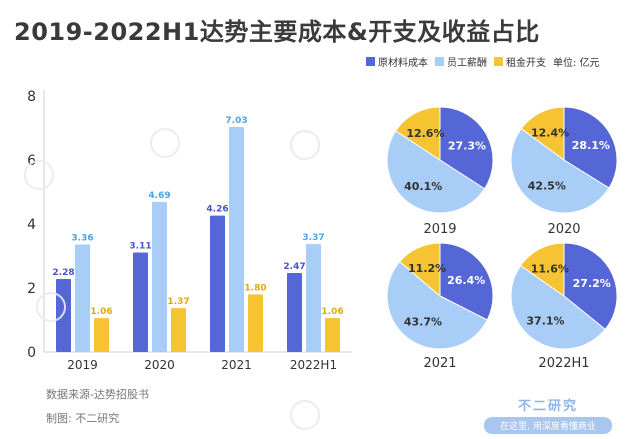 The width and height of the screenshot is (641, 439). What do you see at coordinates (313, 365) in the screenshot?
I see `x-tick-label: 2022H1` at bounding box center [313, 365].